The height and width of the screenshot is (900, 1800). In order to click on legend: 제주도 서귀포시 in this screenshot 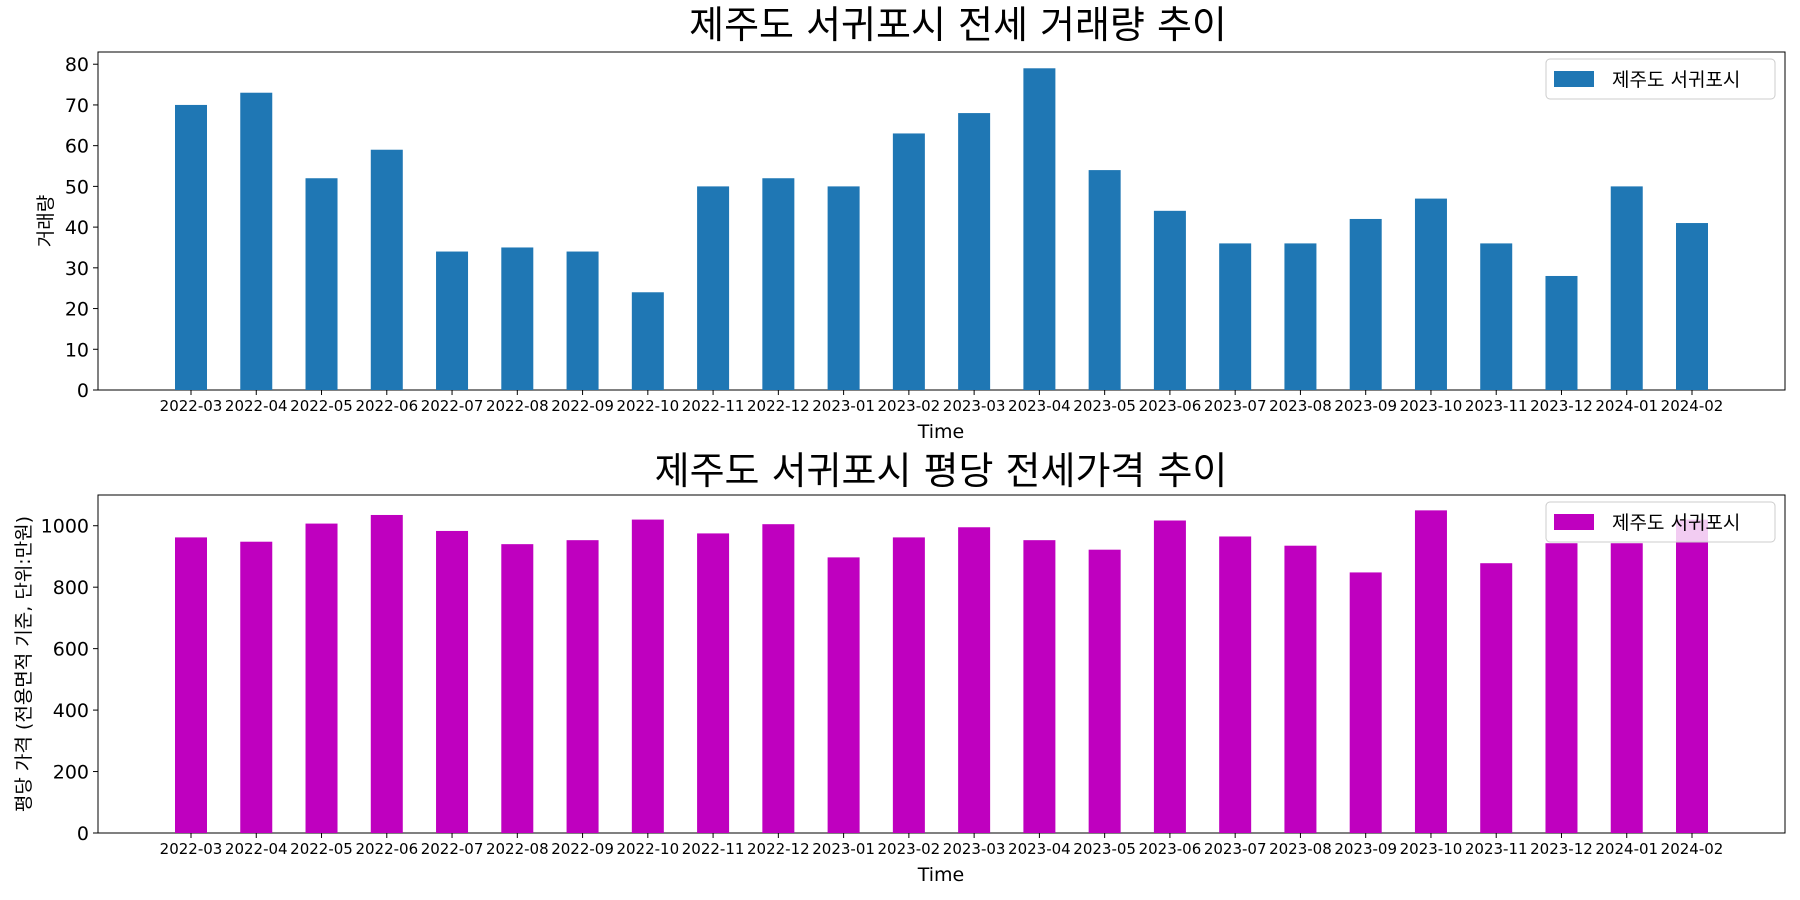, I will do `click(1660, 522)`.